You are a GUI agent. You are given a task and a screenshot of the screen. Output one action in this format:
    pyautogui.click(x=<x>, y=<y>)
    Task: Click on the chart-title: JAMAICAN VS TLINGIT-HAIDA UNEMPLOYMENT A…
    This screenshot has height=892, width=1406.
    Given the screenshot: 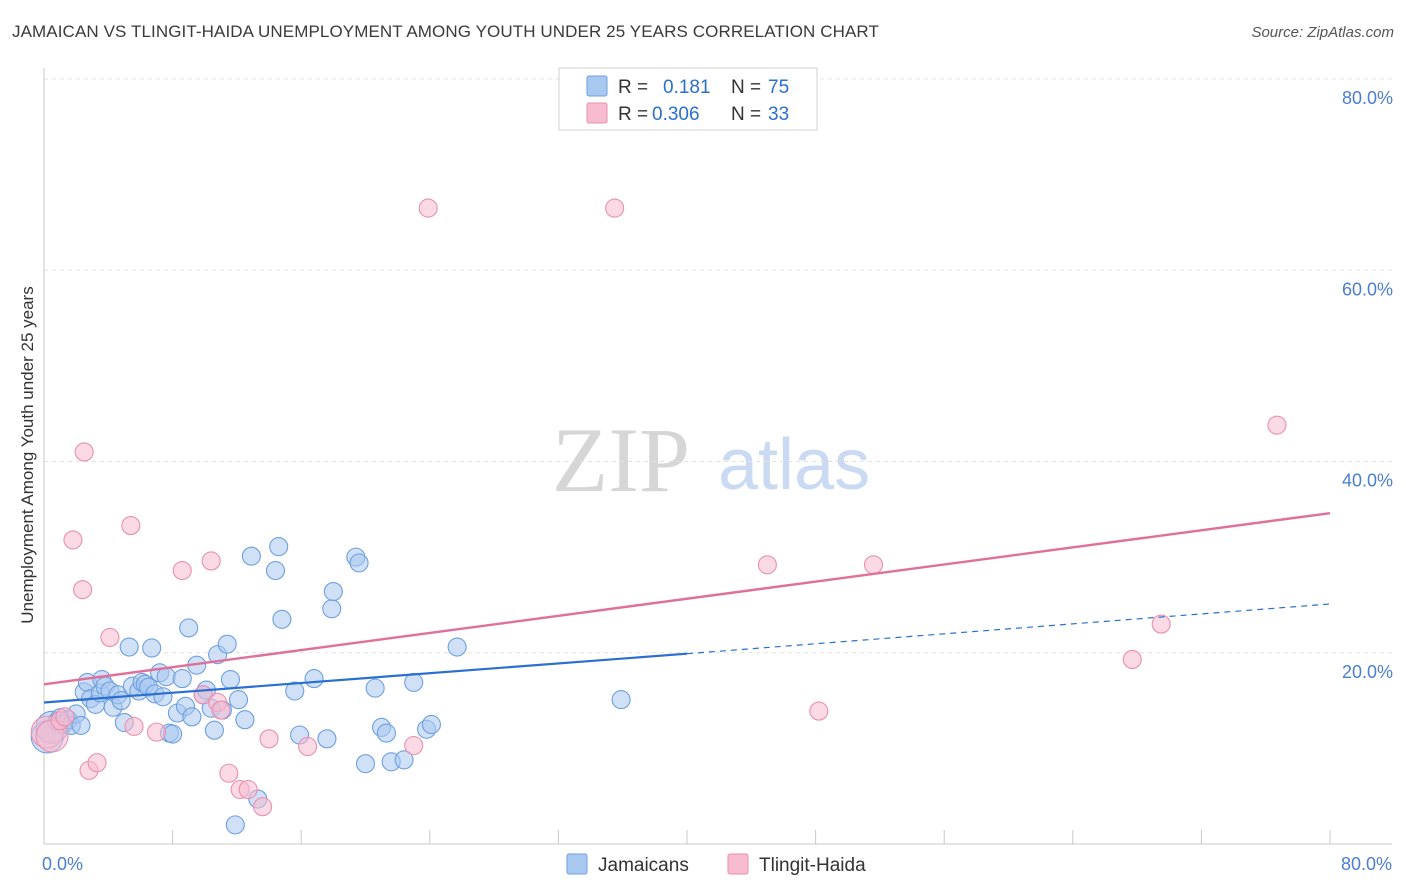 What is the action you would take?
    pyautogui.click(x=445, y=31)
    